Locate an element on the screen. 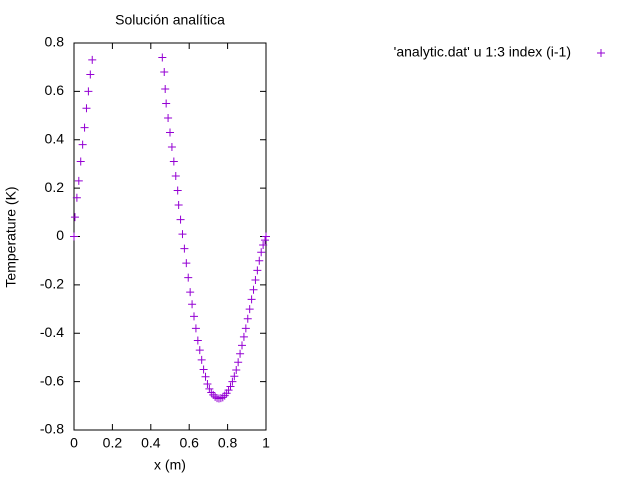  y-tick-label: -0.2 is located at coordinates (52, 284).